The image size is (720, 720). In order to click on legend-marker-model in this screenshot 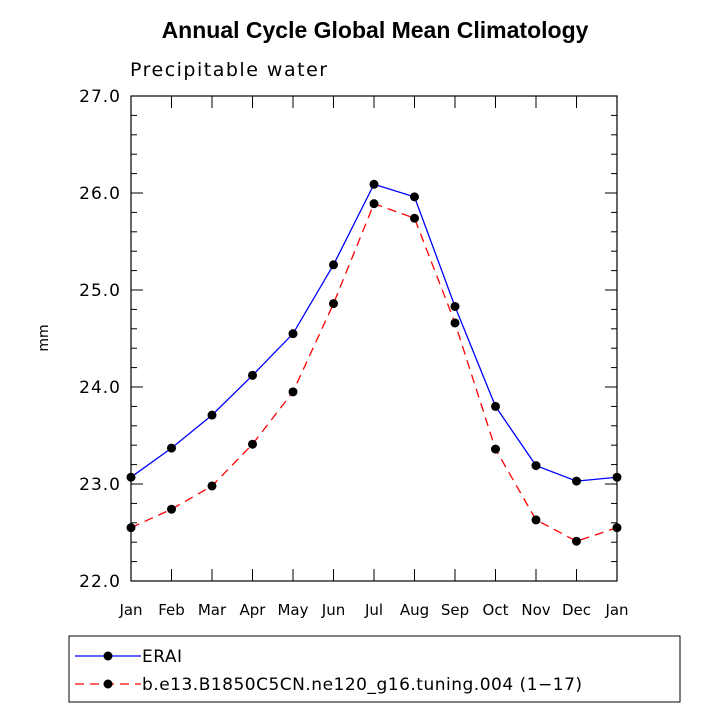, I will do `click(108, 684)`.